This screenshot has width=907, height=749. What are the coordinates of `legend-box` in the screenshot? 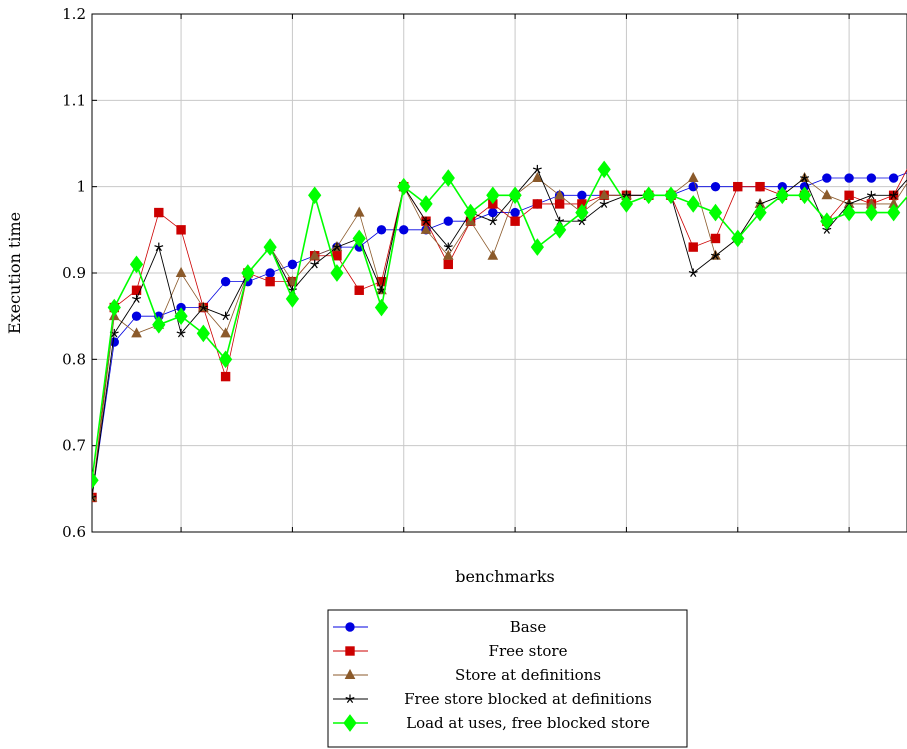 It's located at (507, 678).